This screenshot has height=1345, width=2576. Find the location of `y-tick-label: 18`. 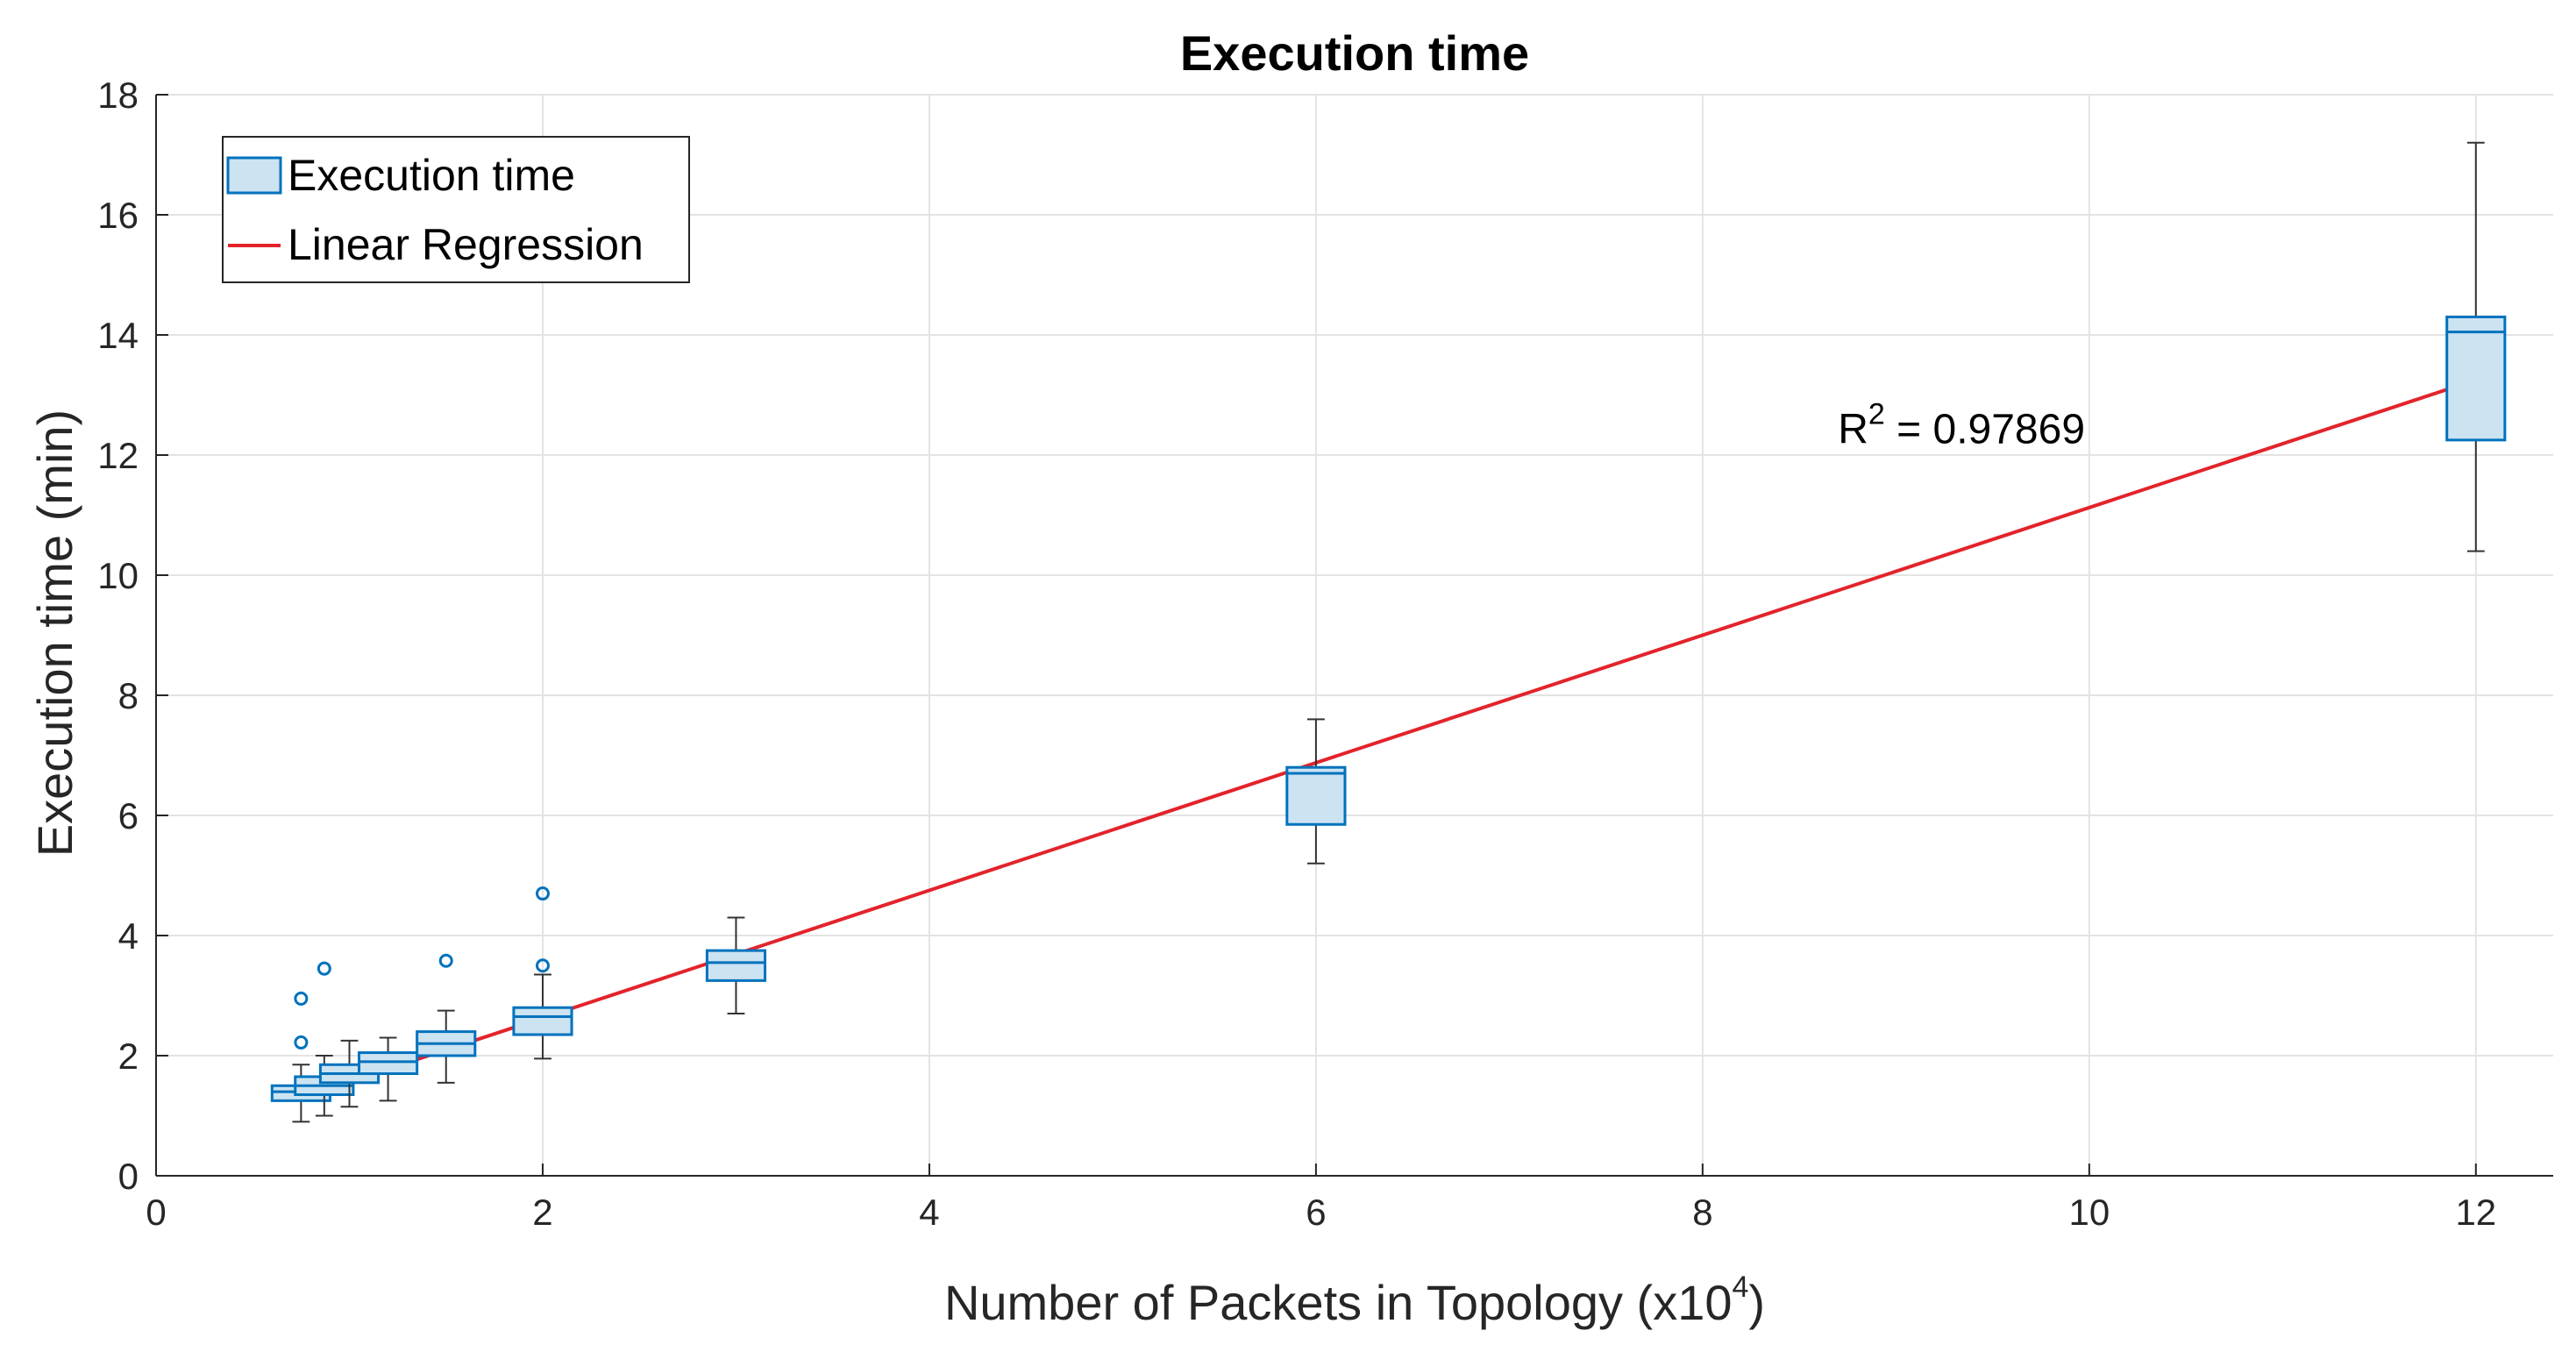

y-tick-label: 18 is located at coordinates (118, 95).